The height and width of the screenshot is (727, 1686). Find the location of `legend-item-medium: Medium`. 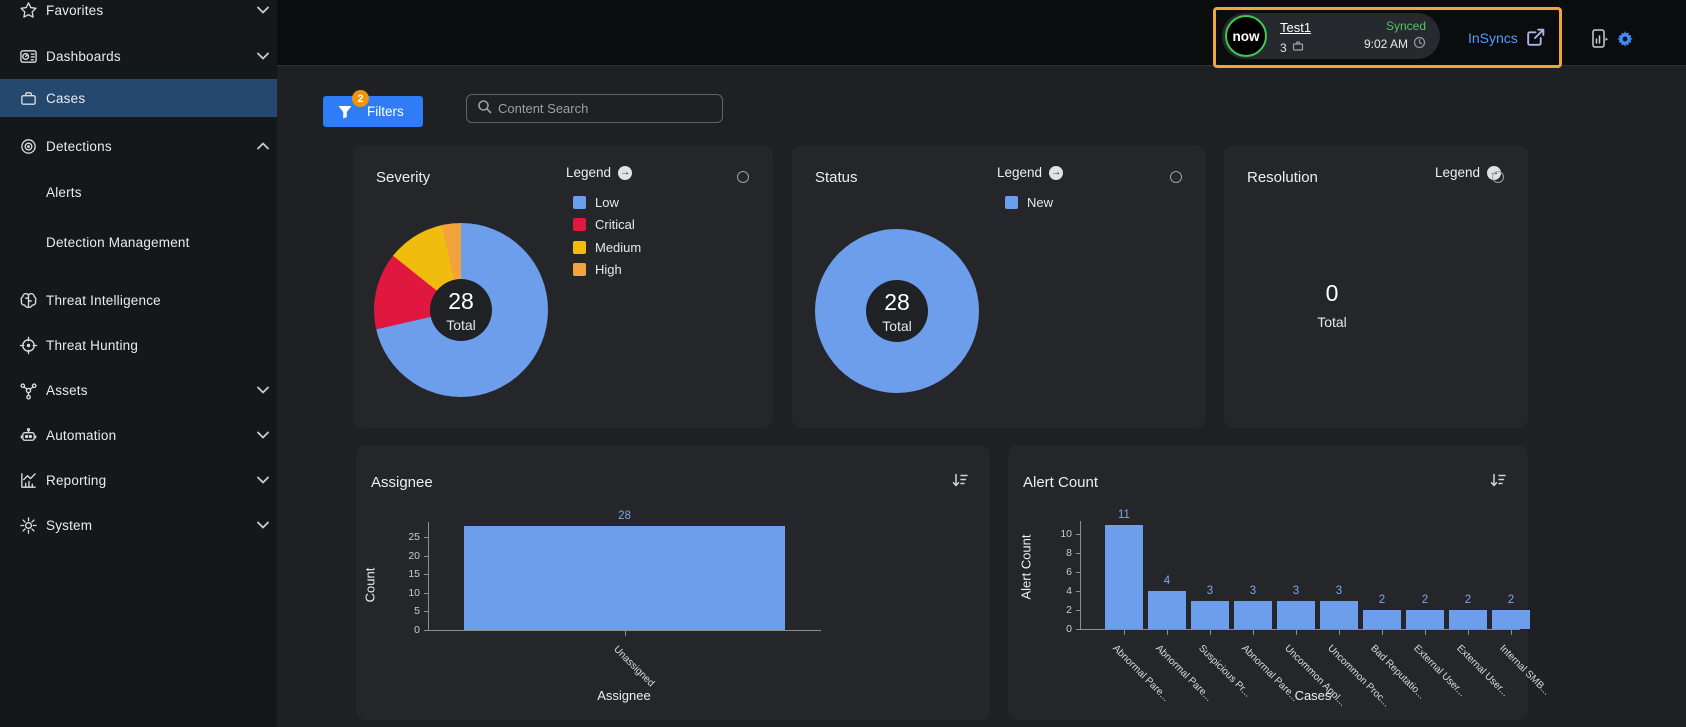

legend-item-medium: Medium is located at coordinates (607, 247).